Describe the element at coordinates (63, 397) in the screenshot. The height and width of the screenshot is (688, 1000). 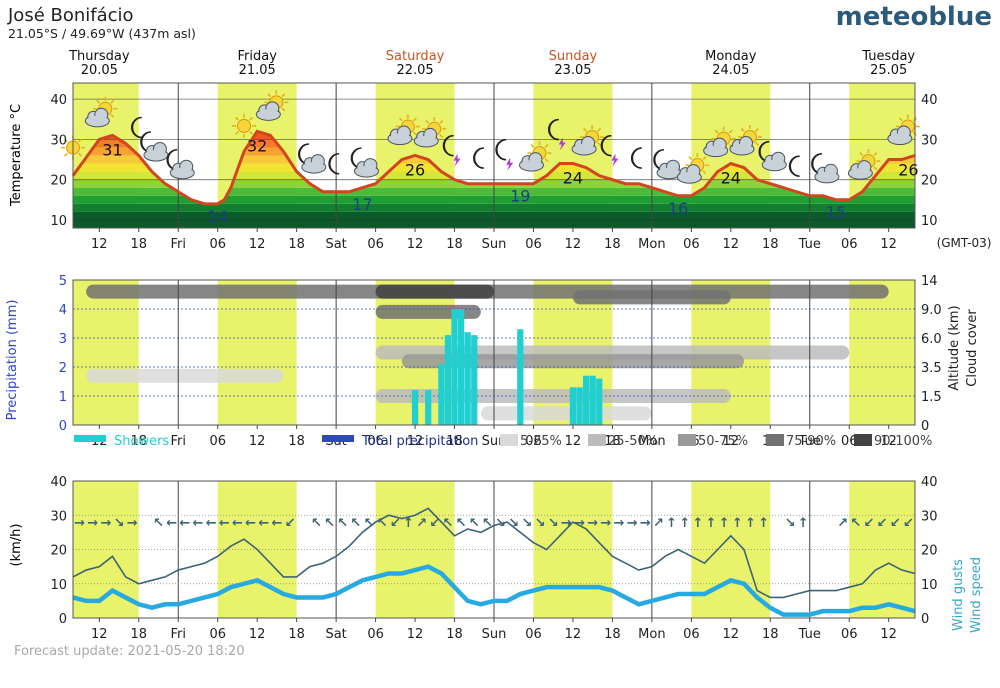
I see `precipitation-y-tick: 1` at that location.